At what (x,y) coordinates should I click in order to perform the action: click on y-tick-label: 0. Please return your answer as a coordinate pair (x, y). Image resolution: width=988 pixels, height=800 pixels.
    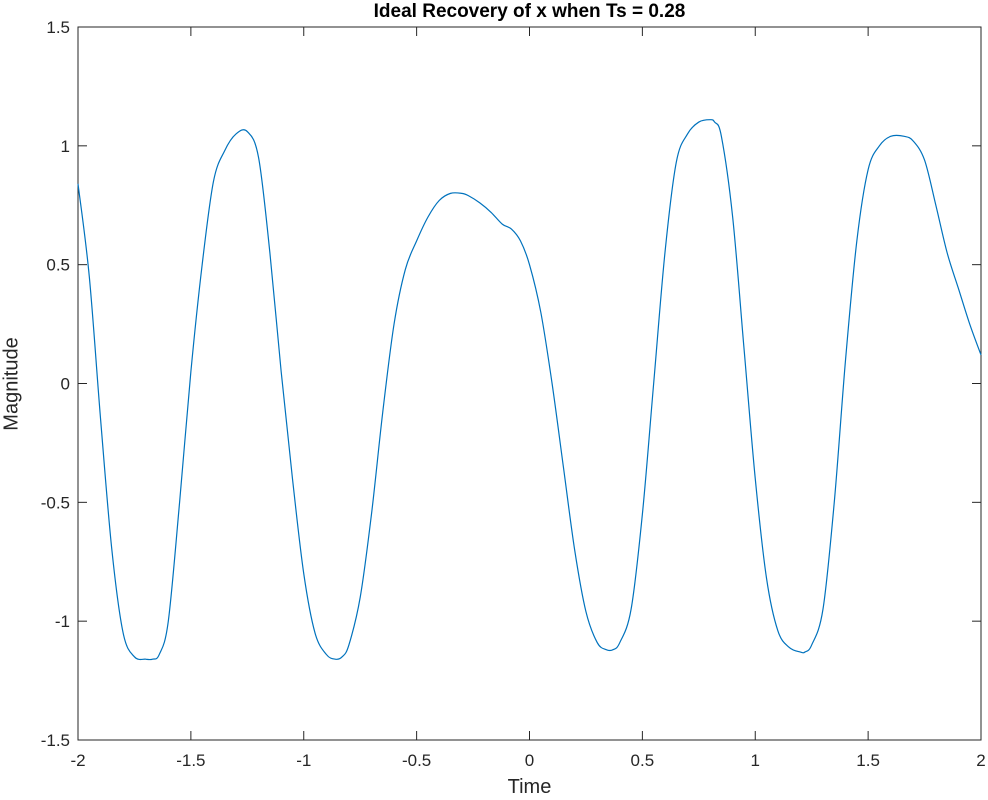
    Looking at the image, I should click on (65, 384).